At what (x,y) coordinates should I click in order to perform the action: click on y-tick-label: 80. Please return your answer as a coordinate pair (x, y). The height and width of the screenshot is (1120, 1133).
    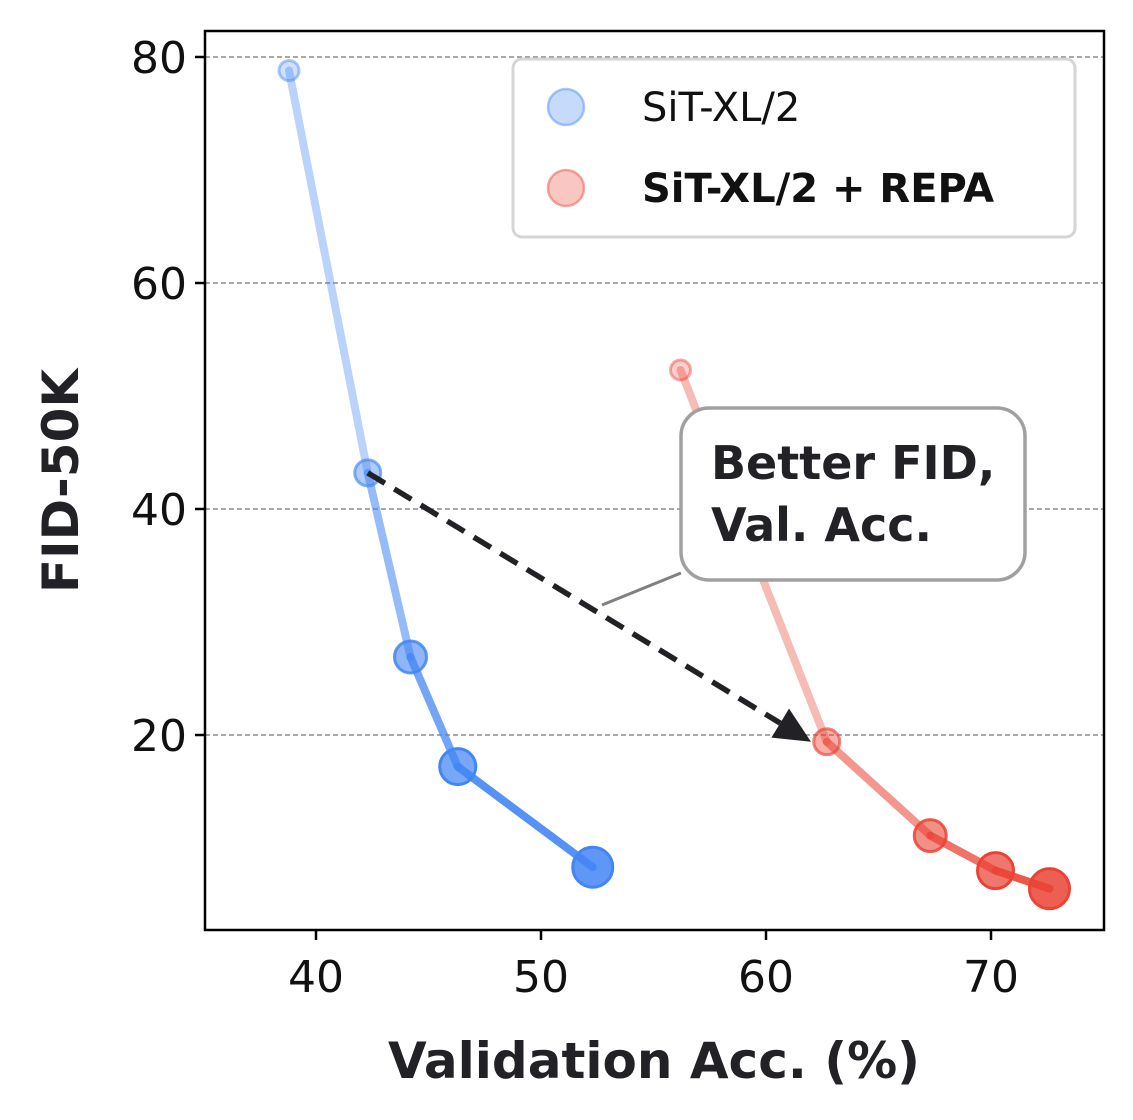
    Looking at the image, I should click on (159, 58).